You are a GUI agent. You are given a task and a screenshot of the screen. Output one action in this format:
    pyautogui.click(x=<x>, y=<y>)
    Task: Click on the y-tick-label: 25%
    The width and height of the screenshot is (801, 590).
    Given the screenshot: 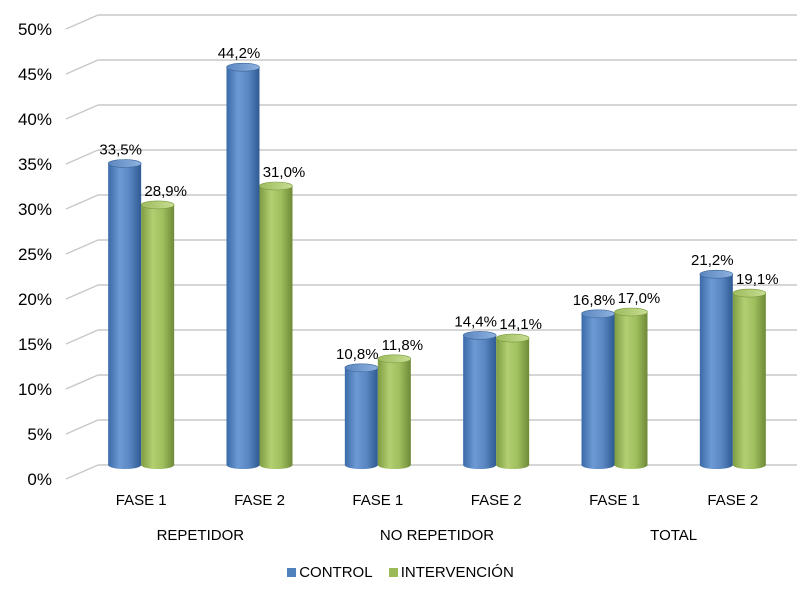 What is the action you would take?
    pyautogui.click(x=35, y=254)
    